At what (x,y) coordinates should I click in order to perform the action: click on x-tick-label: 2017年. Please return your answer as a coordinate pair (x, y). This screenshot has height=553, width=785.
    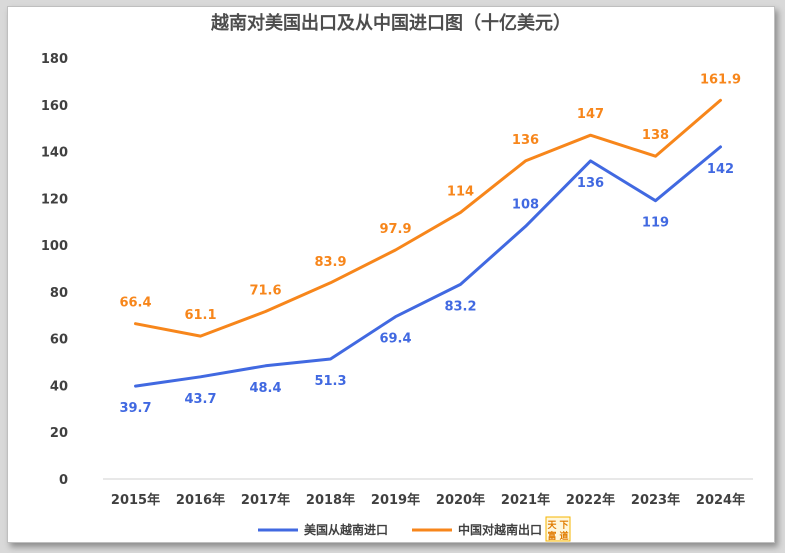
    Looking at the image, I should click on (265, 500).